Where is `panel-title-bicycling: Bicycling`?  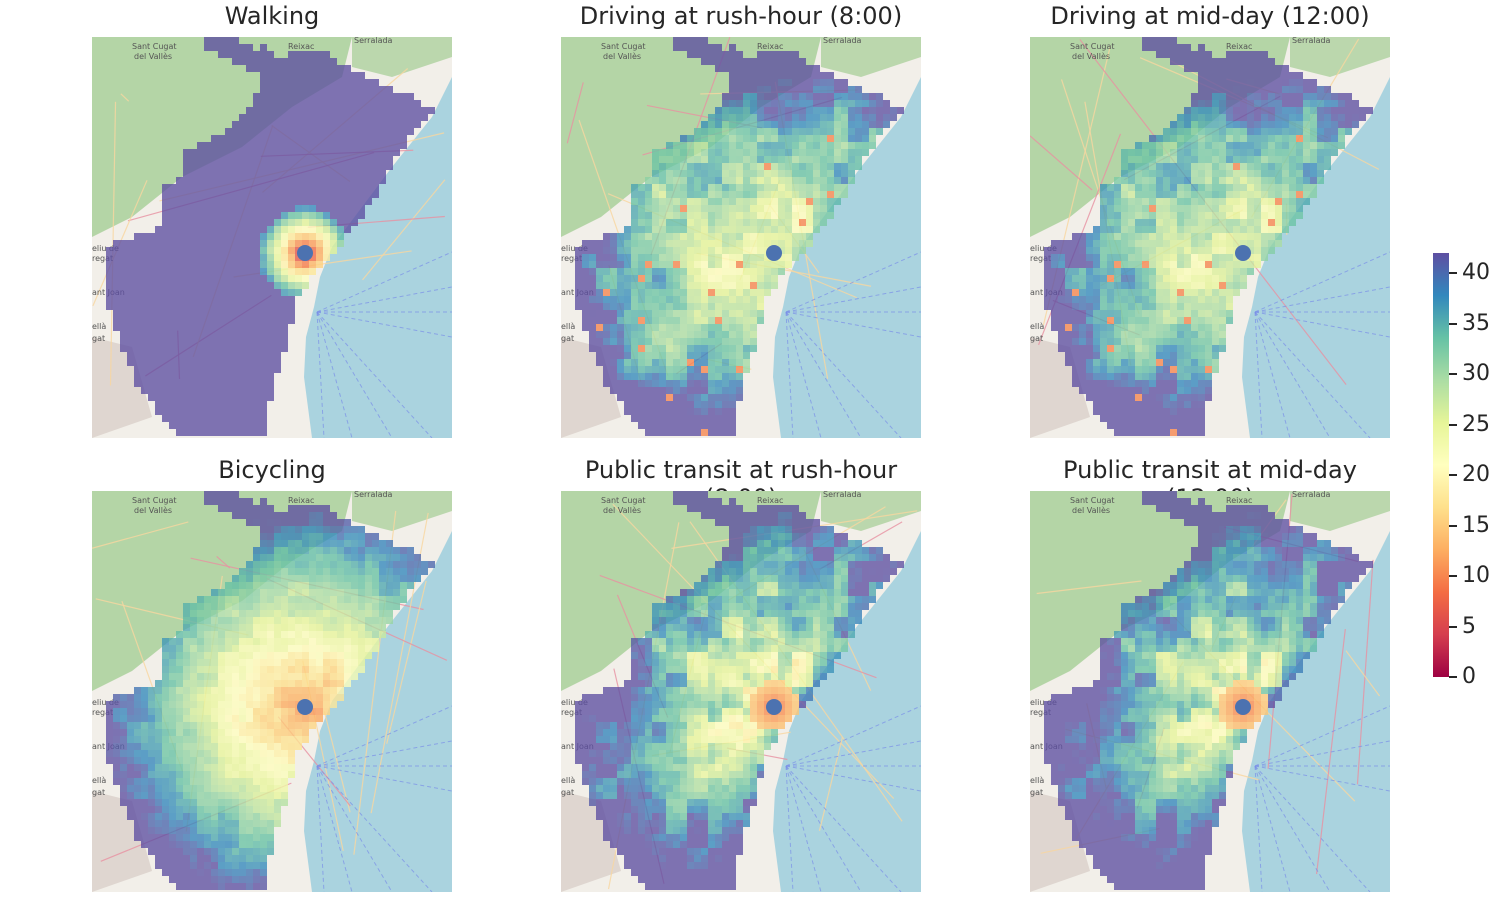
panel-title-bicycling: Bicycling is located at coordinates (272, 470).